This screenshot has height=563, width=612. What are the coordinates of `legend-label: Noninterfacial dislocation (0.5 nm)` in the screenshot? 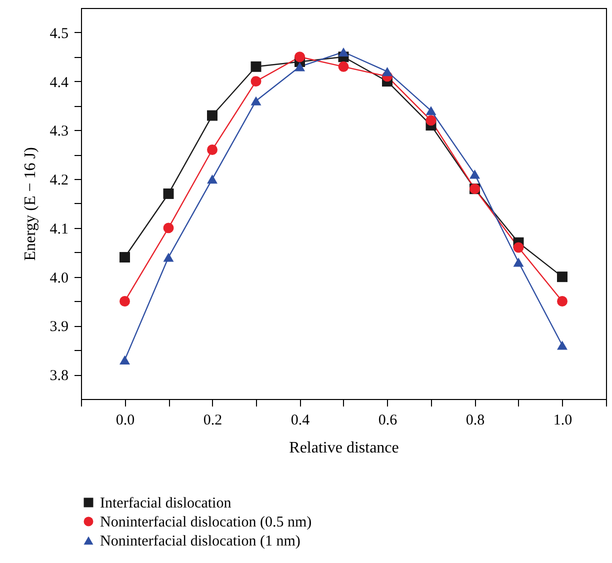 It's located at (206, 522).